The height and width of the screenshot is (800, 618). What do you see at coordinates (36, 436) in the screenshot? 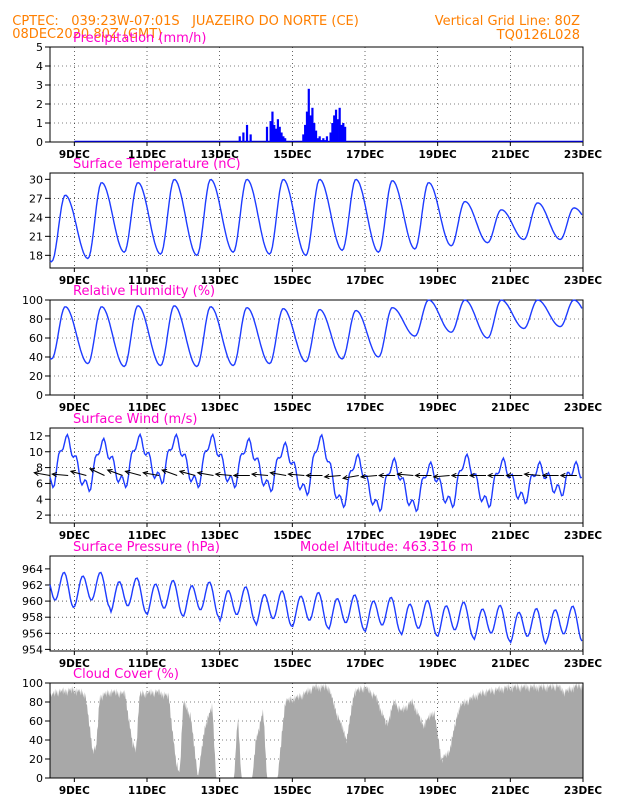
I see `wind-ytick-label: 12` at bounding box center [36, 436].